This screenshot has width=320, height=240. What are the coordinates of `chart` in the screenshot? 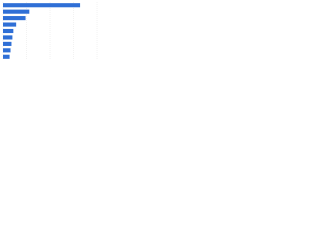 It's located at (50, 31).